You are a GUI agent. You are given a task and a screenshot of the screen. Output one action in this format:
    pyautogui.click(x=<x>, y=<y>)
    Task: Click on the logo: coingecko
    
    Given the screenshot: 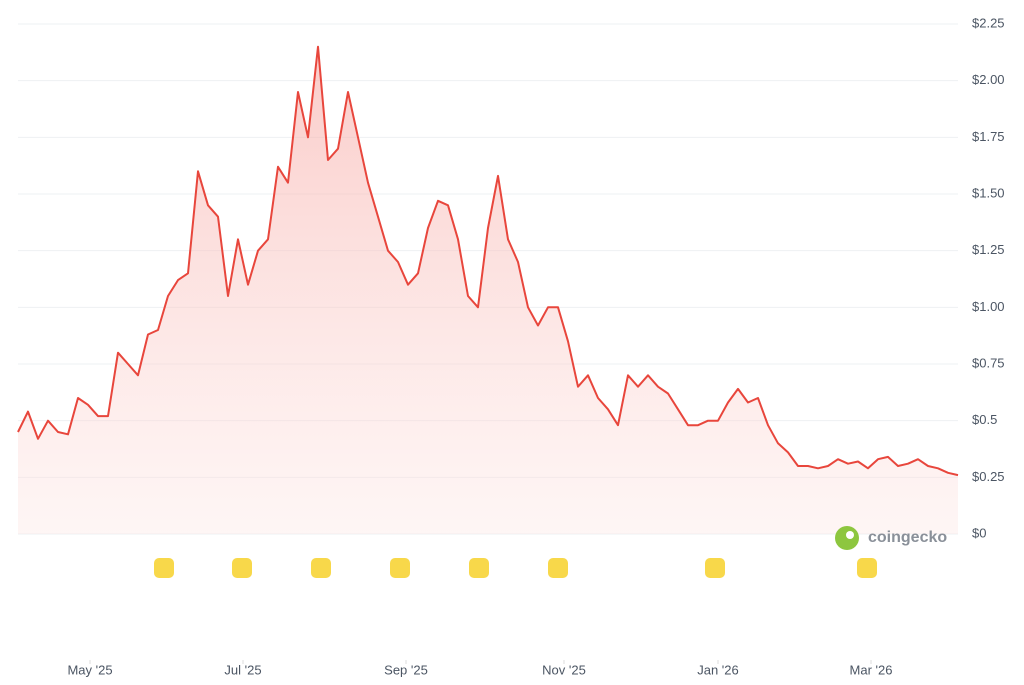 What is the action you would take?
    pyautogui.click(x=891, y=538)
    